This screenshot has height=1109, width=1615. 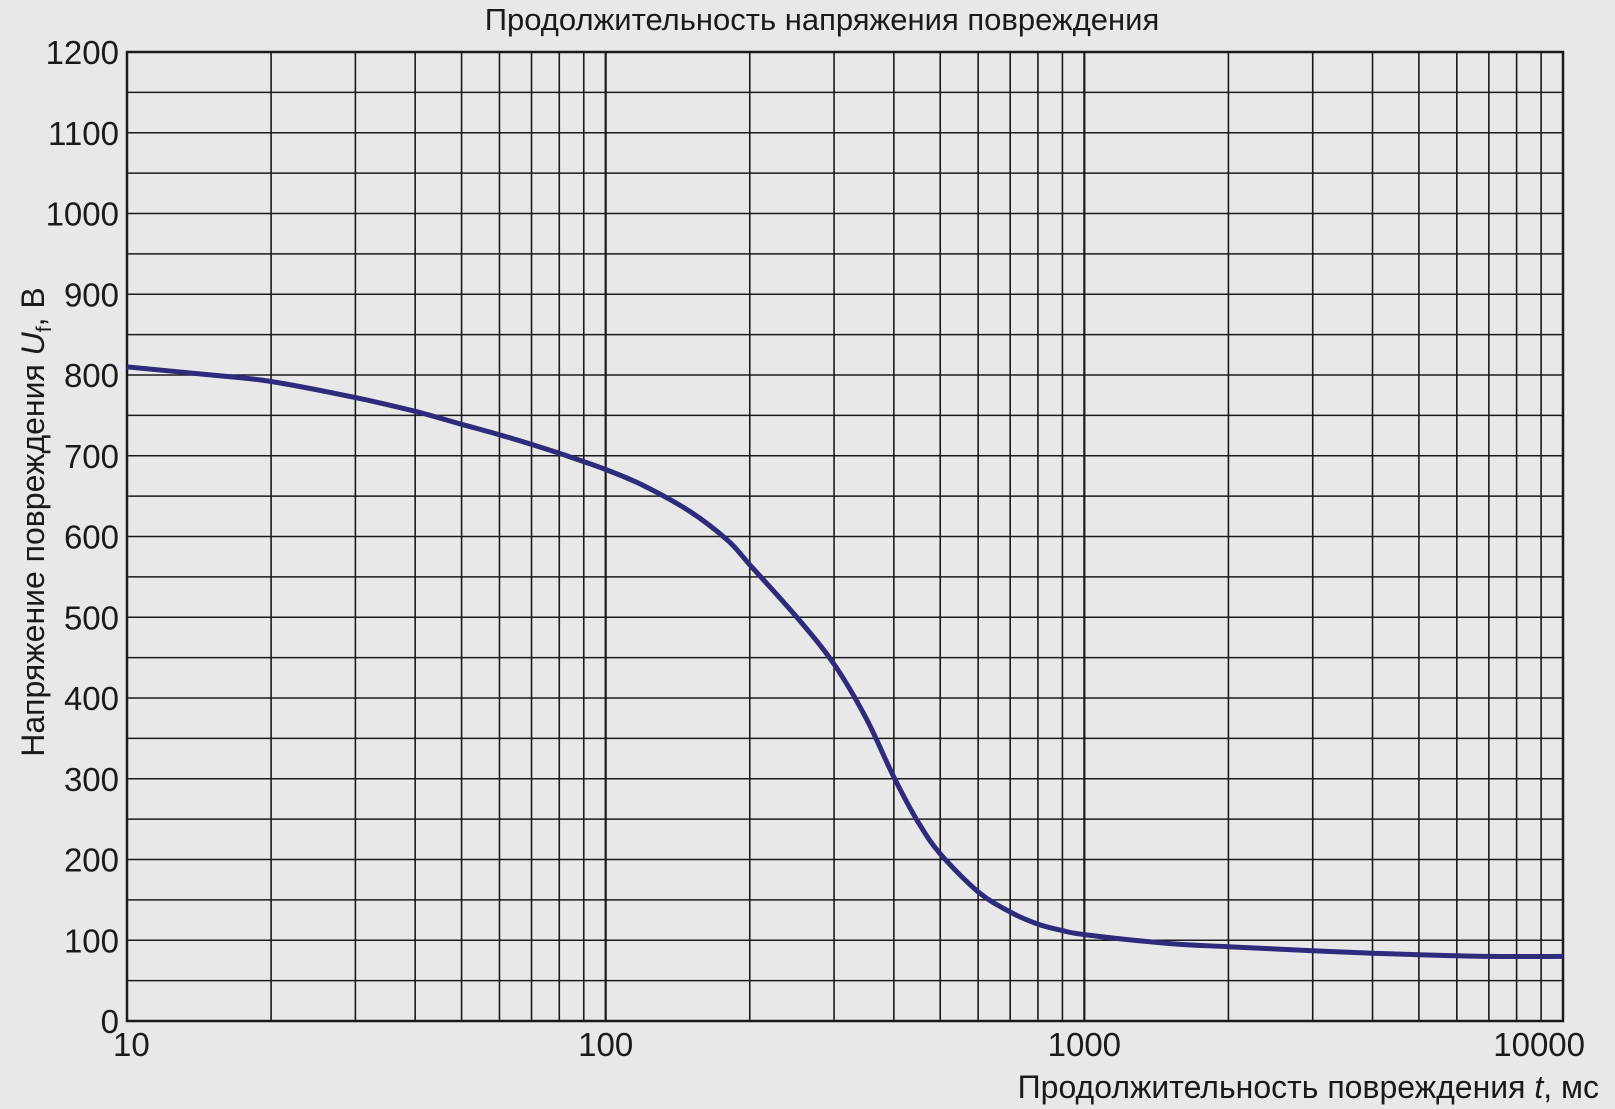 I want to click on y-tick-label: 100, so click(x=91, y=940).